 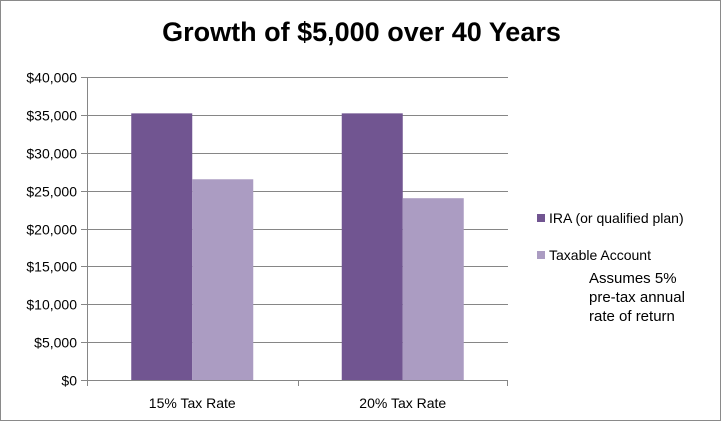 I want to click on y-tick-label-1: $5,000, so click(x=55, y=343).